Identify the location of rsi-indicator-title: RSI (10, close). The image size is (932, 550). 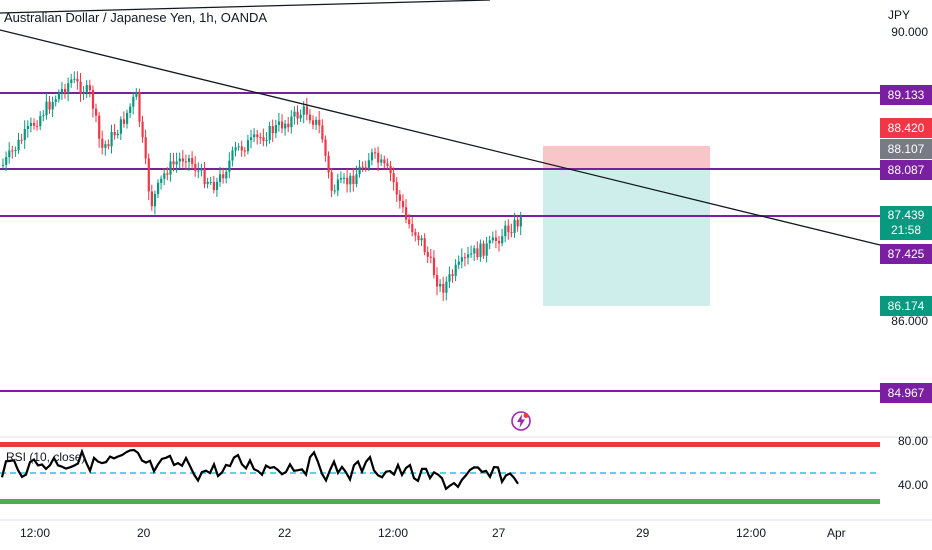
(46, 457).